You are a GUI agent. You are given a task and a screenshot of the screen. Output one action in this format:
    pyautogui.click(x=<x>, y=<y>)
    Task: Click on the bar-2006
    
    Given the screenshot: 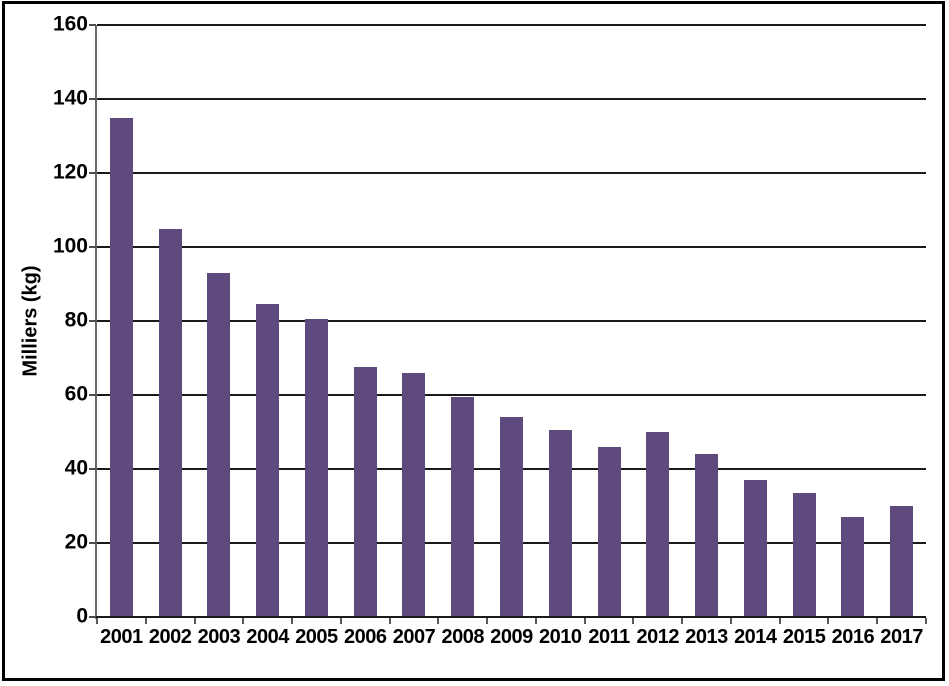 What is the action you would take?
    pyautogui.click(x=365, y=492)
    